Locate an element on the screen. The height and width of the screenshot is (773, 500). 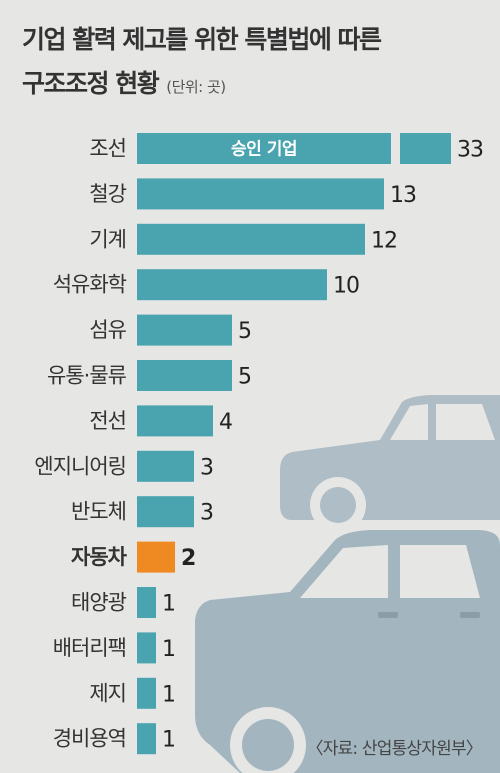
value-label: 33 is located at coordinates (470, 150).